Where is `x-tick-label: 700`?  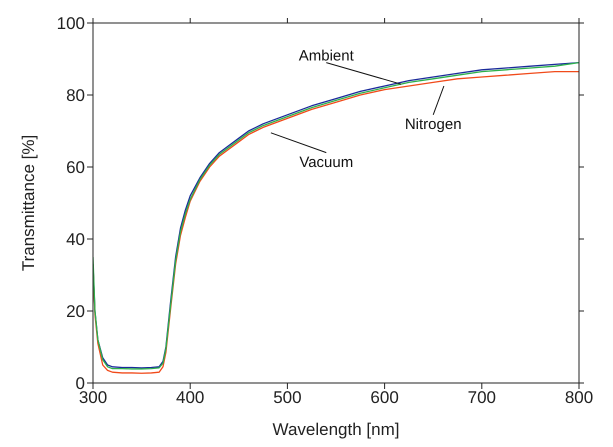
x-tick-label: 700 is located at coordinates (482, 398).